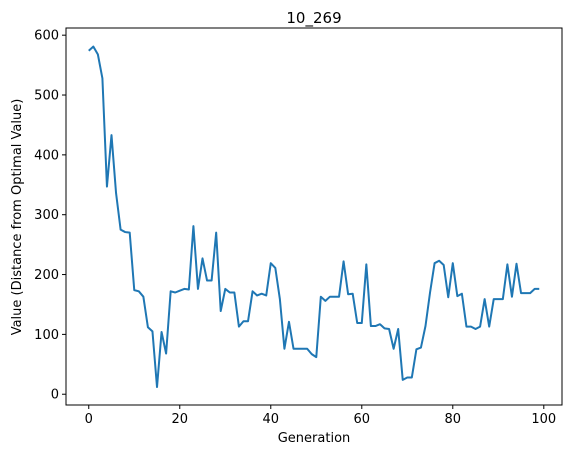 The width and height of the screenshot is (571, 454). What do you see at coordinates (314, 438) in the screenshot?
I see `x-axis-label: Generation` at bounding box center [314, 438].